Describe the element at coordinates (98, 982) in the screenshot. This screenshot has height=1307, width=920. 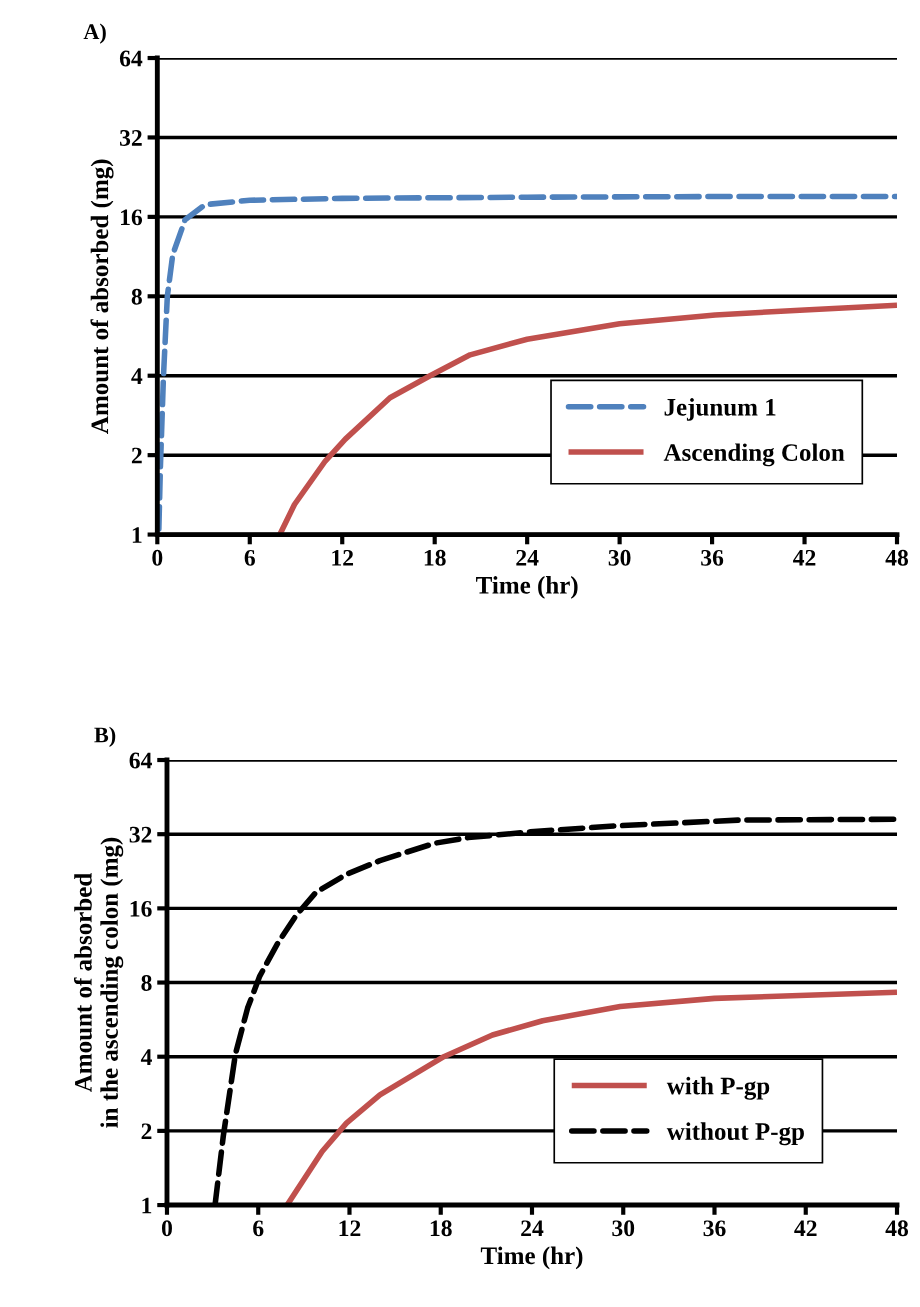
I see `y-axis-title: Amount of absorbed in the ascending colon (mg)` at that location.